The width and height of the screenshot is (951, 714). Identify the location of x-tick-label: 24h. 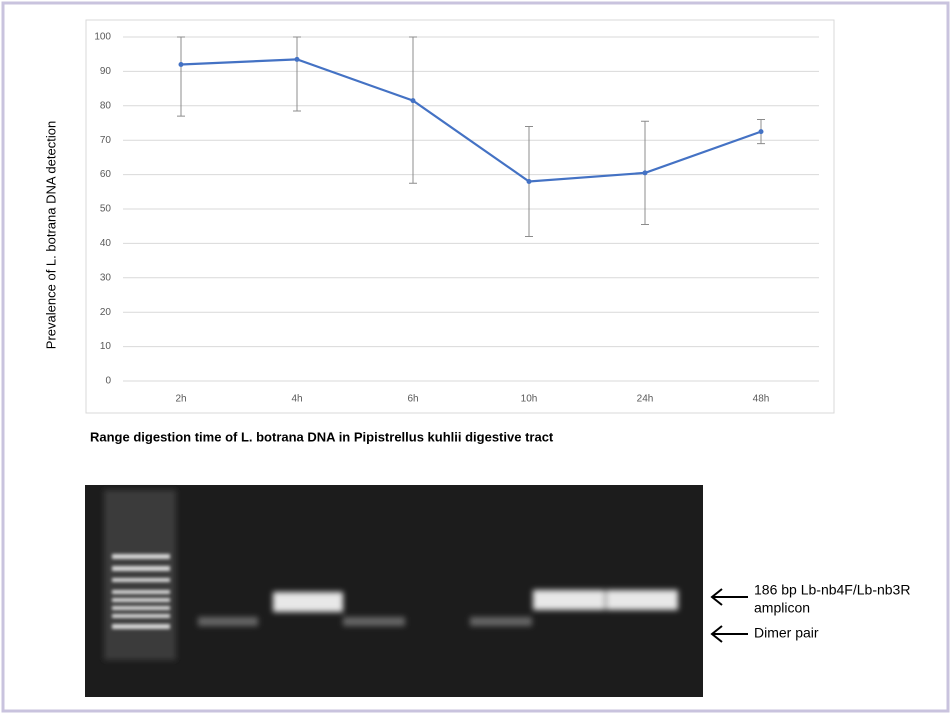
(645, 399).